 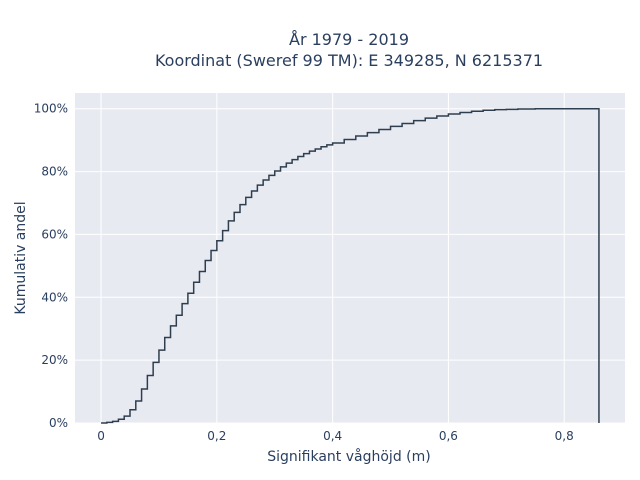 What do you see at coordinates (216, 436) in the screenshot?
I see `x-tick-label: 0,2` at bounding box center [216, 436].